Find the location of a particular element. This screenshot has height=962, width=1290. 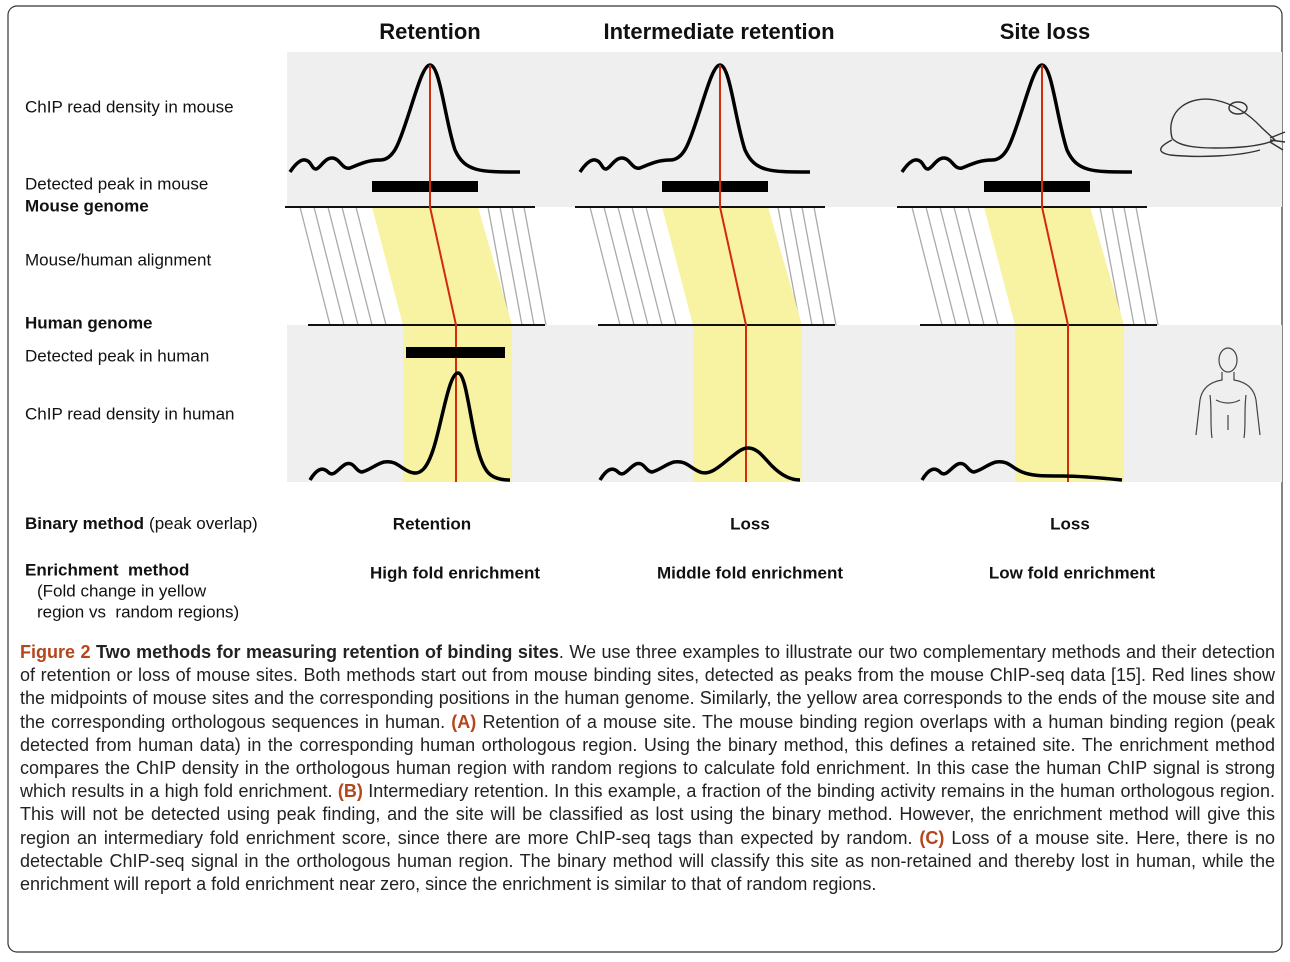

row-label: Human genome is located at coordinates (89, 322).